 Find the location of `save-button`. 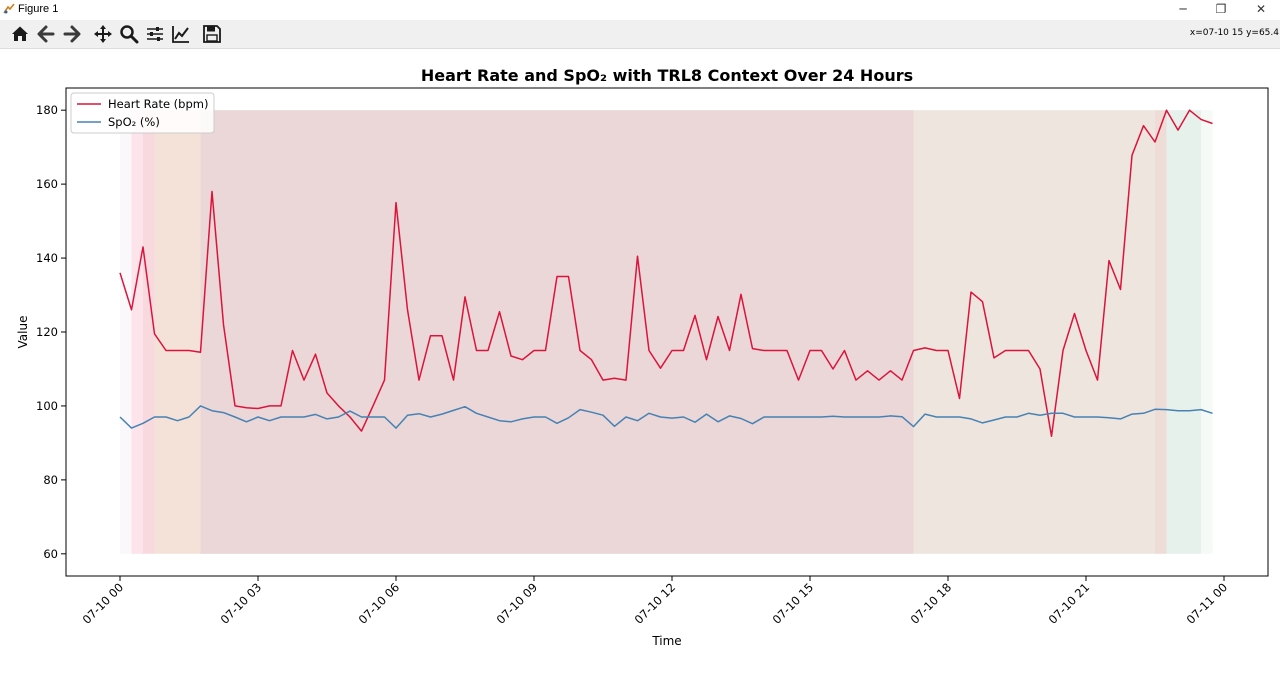

save-button is located at coordinates (212, 34).